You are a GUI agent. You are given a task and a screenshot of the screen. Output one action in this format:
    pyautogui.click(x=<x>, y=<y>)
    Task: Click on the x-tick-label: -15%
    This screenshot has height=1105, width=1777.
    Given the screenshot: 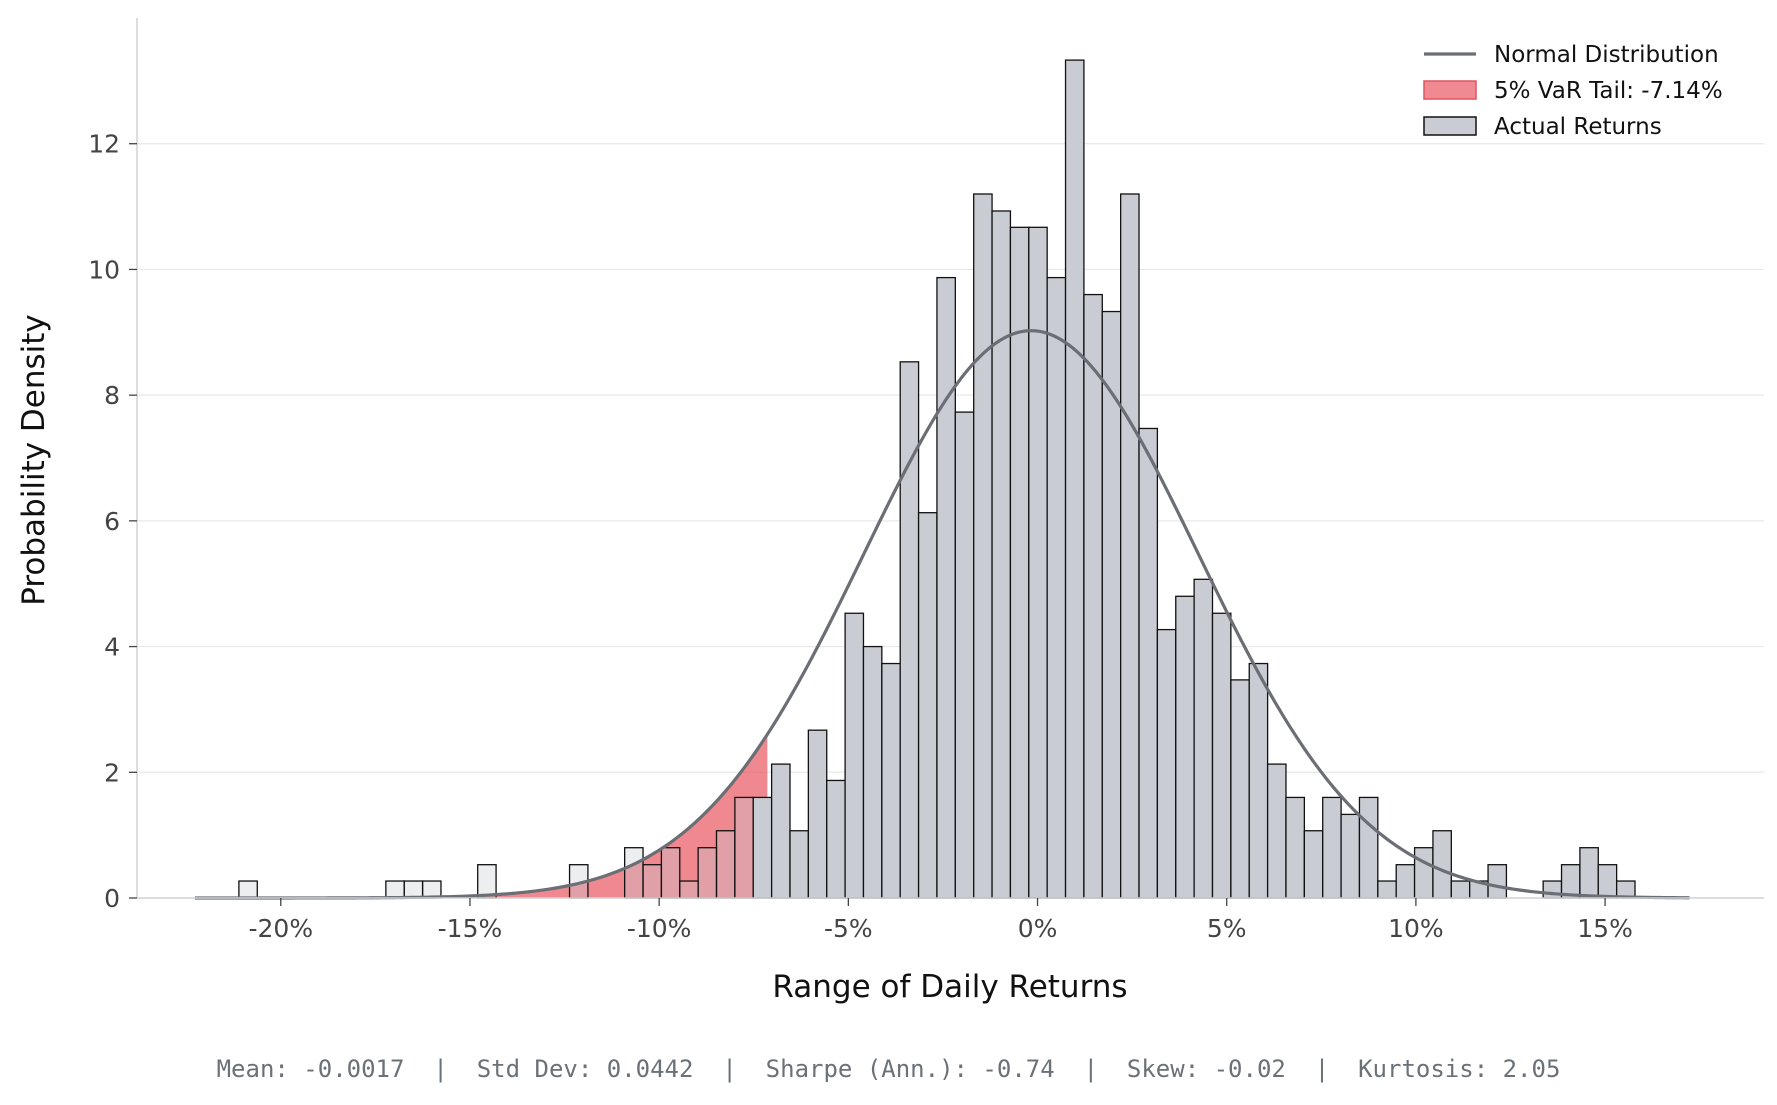 What is the action you would take?
    pyautogui.click(x=470, y=928)
    